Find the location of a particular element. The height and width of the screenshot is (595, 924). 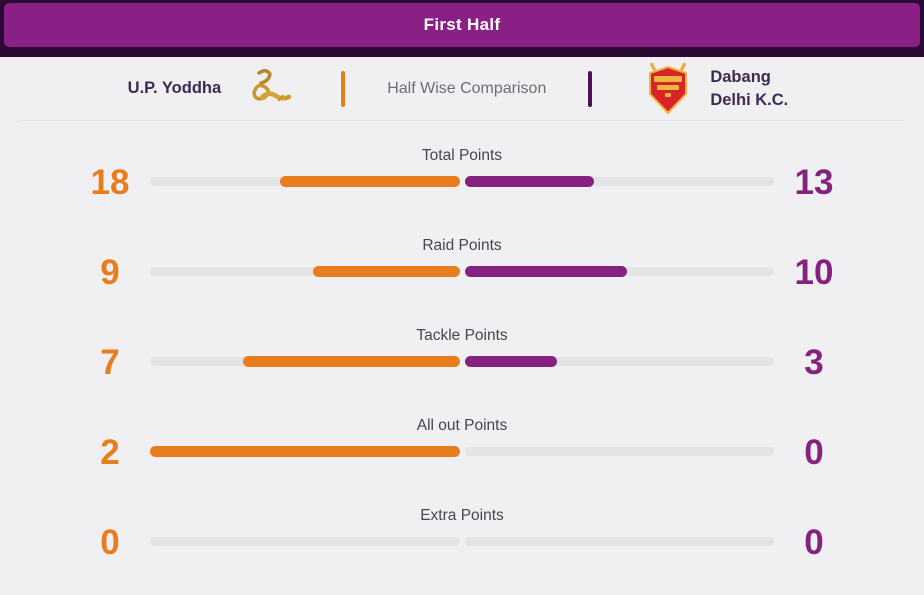

up-yoddha-logo-icon is located at coordinates (268, 89).